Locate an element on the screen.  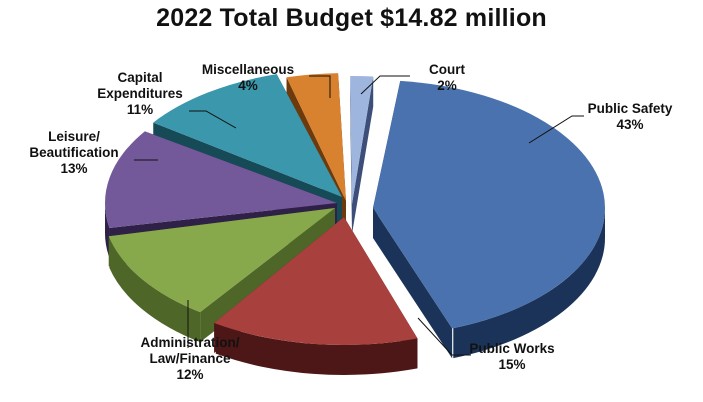
slice-percent-label: 15% is located at coordinates (511, 364).